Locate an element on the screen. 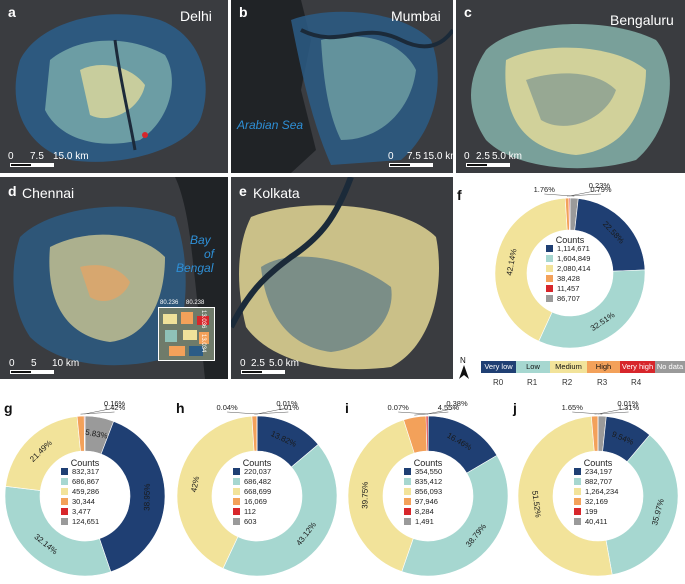 The image size is (685, 584). pct-label: 5.83% is located at coordinates (96, 434).